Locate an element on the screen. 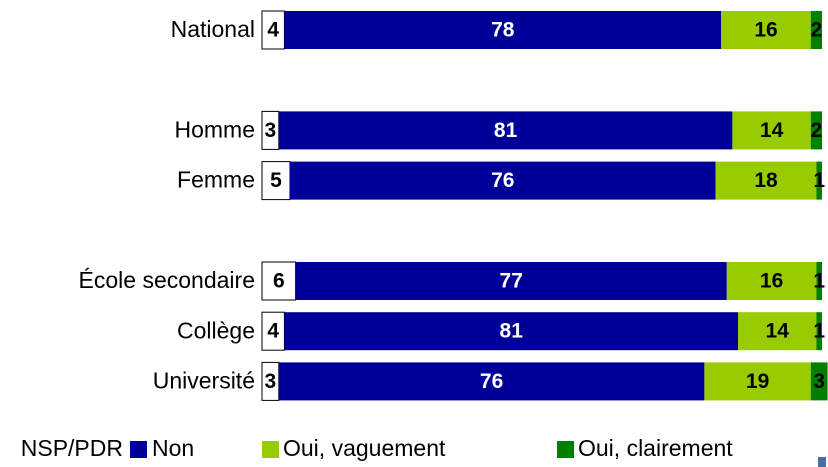  data-label: 78 is located at coordinates (503, 30).